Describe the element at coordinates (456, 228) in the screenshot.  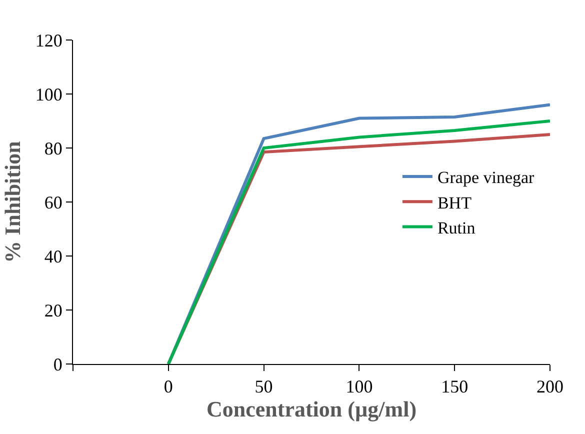
I see `legend-label: Rutin` at that location.